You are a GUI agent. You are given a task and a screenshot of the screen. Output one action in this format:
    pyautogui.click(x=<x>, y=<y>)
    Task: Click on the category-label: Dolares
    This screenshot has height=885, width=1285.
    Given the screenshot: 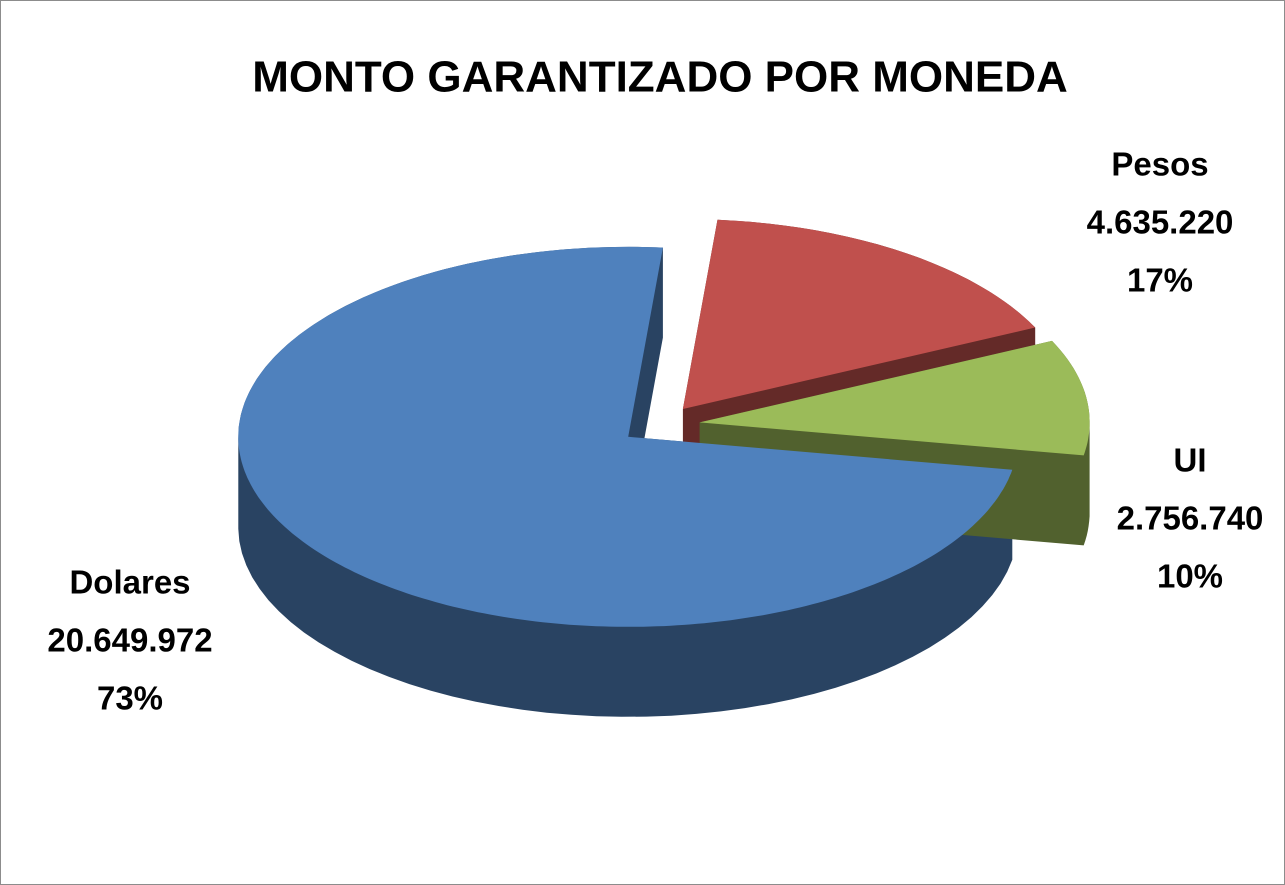 What is the action you would take?
    pyautogui.click(x=129, y=582)
    